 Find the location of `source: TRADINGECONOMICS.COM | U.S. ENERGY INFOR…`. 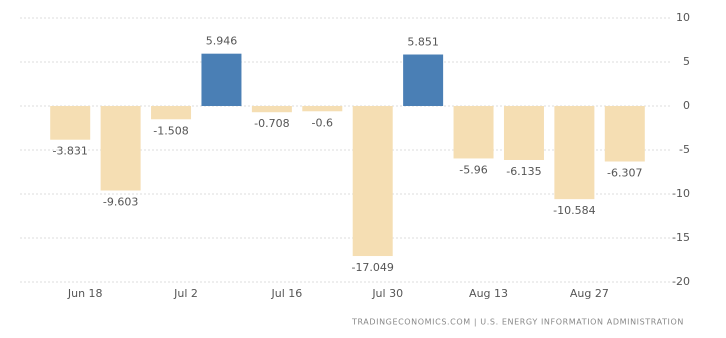

source: TRADINGECONOMICS.COM | U.S. ENERGY INFOR… is located at coordinates (517, 322).